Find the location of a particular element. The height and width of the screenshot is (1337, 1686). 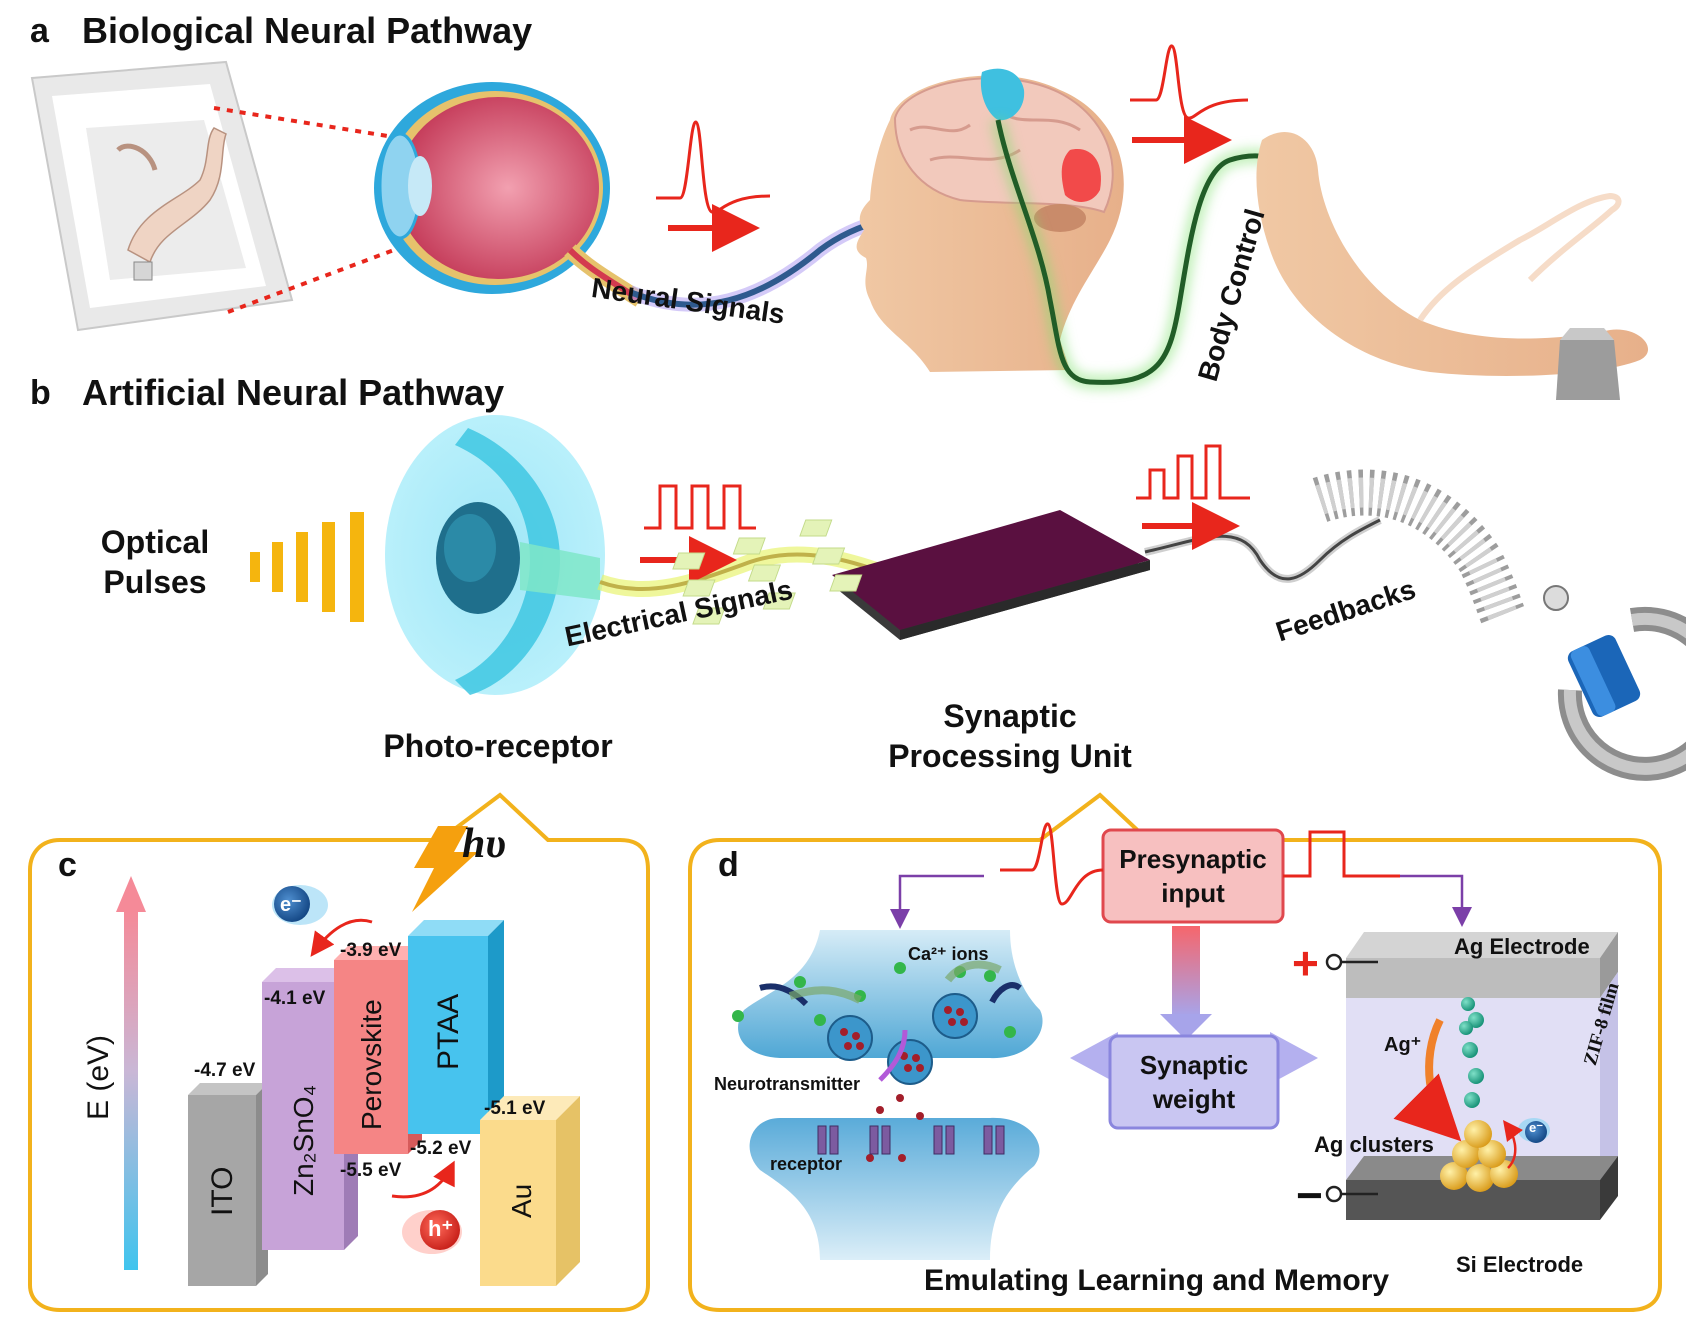

presynaptic-spike-icon is located at coordinates (1052, 864).